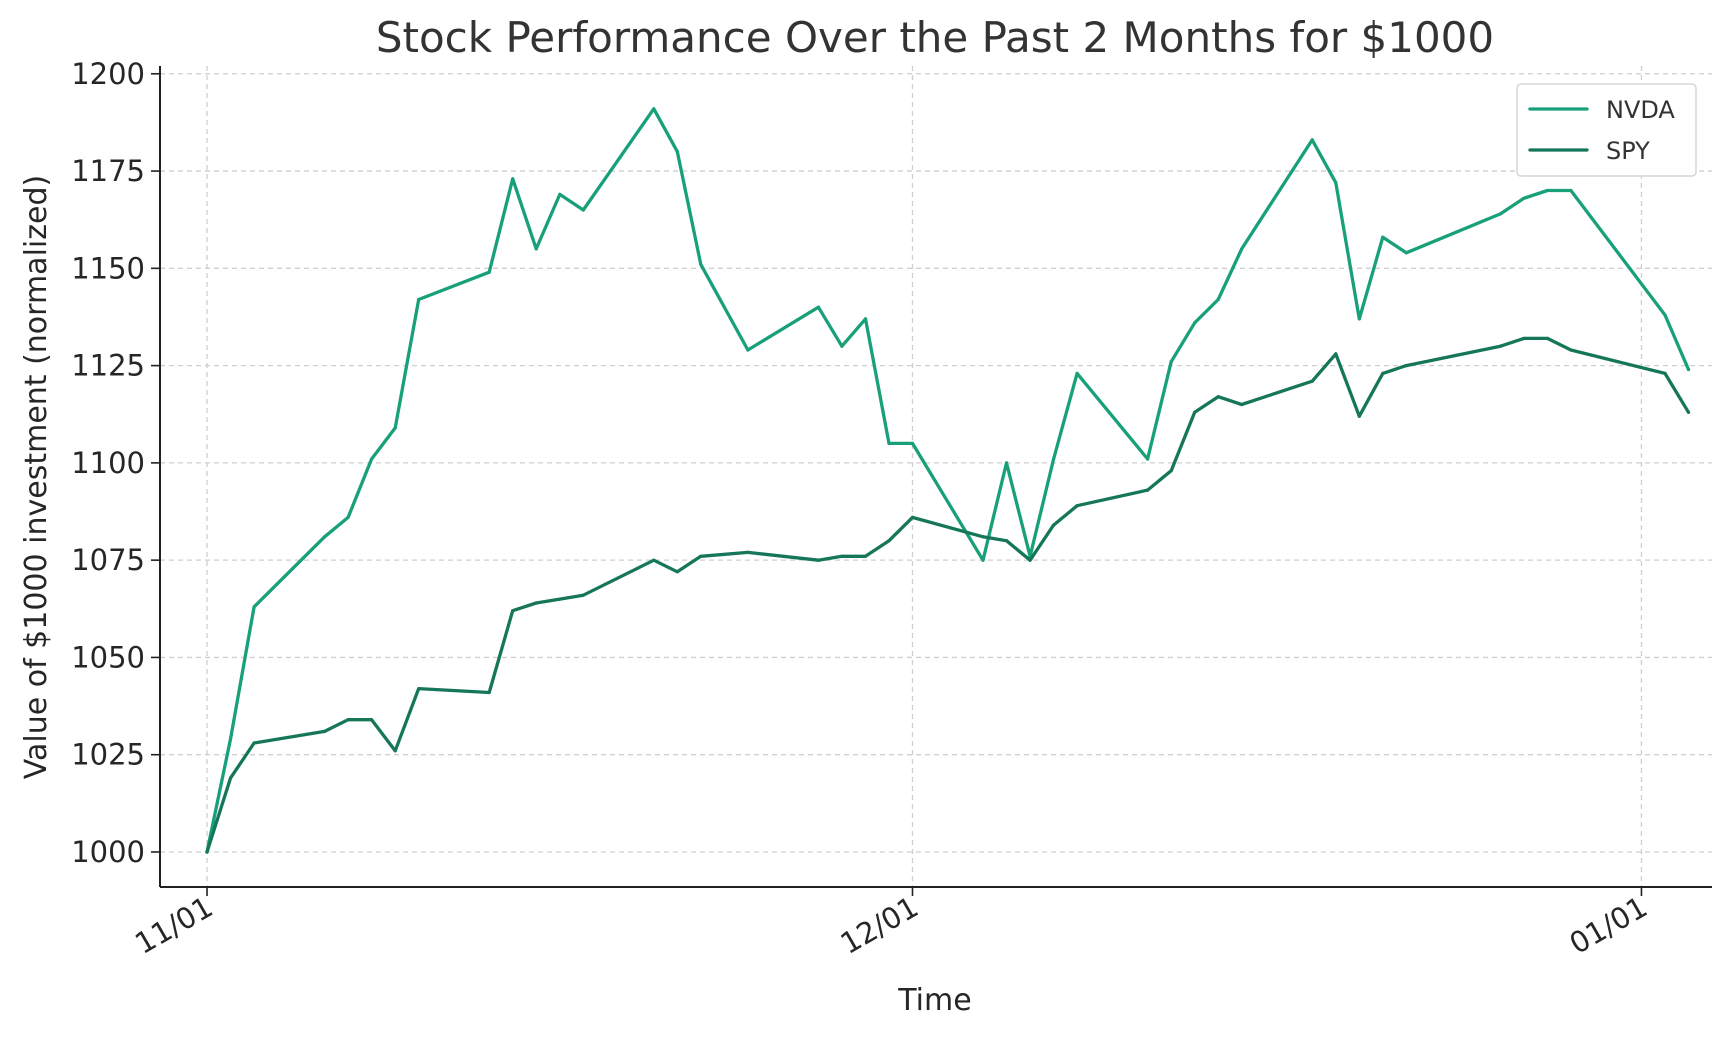  What do you see at coordinates (1628, 151) in the screenshot?
I see `legend-label-spy: SPY` at bounding box center [1628, 151].